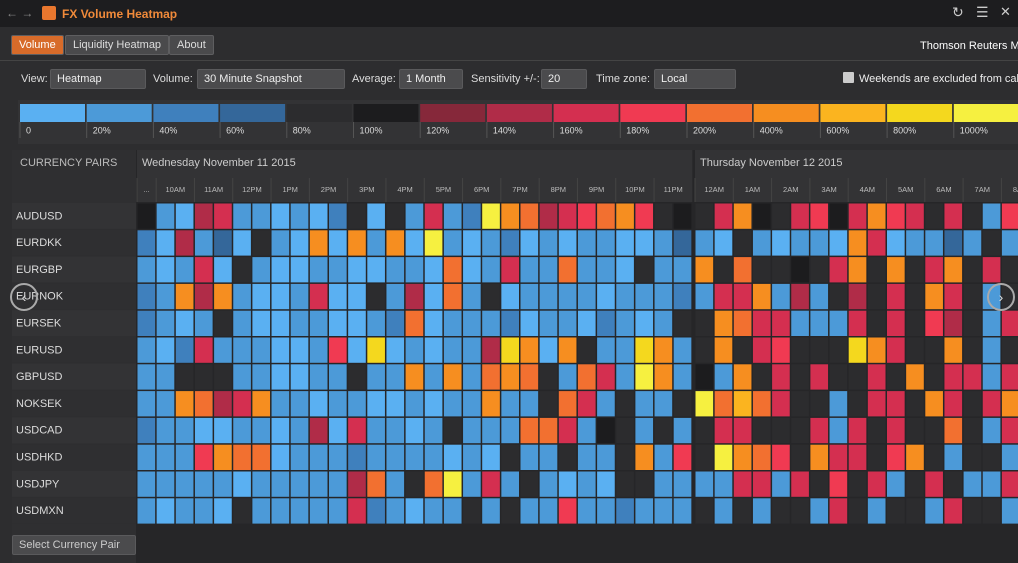 This screenshot has height=563, width=1018. Describe the element at coordinates (704, 130) in the screenshot. I see `legend-label: 200%` at that location.